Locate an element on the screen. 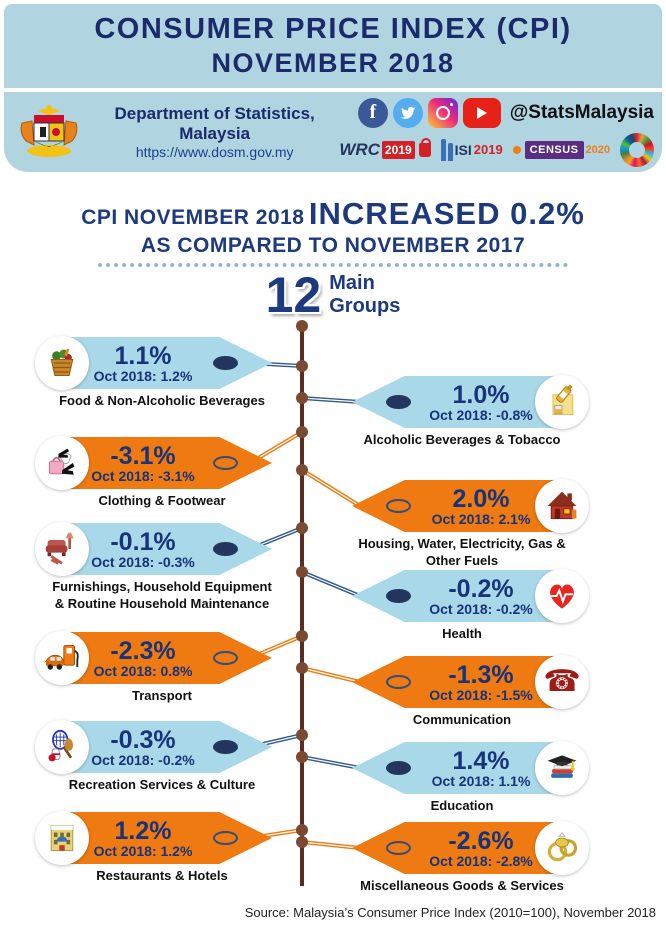  youtube-icon is located at coordinates (481, 112).